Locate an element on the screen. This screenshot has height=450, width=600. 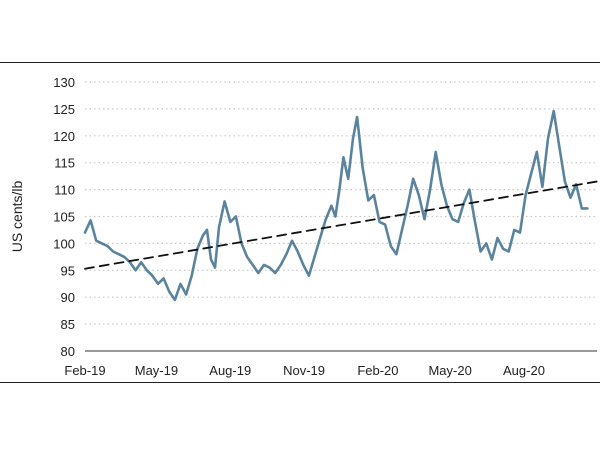
y-tick-label: 105 is located at coordinates (64, 217).